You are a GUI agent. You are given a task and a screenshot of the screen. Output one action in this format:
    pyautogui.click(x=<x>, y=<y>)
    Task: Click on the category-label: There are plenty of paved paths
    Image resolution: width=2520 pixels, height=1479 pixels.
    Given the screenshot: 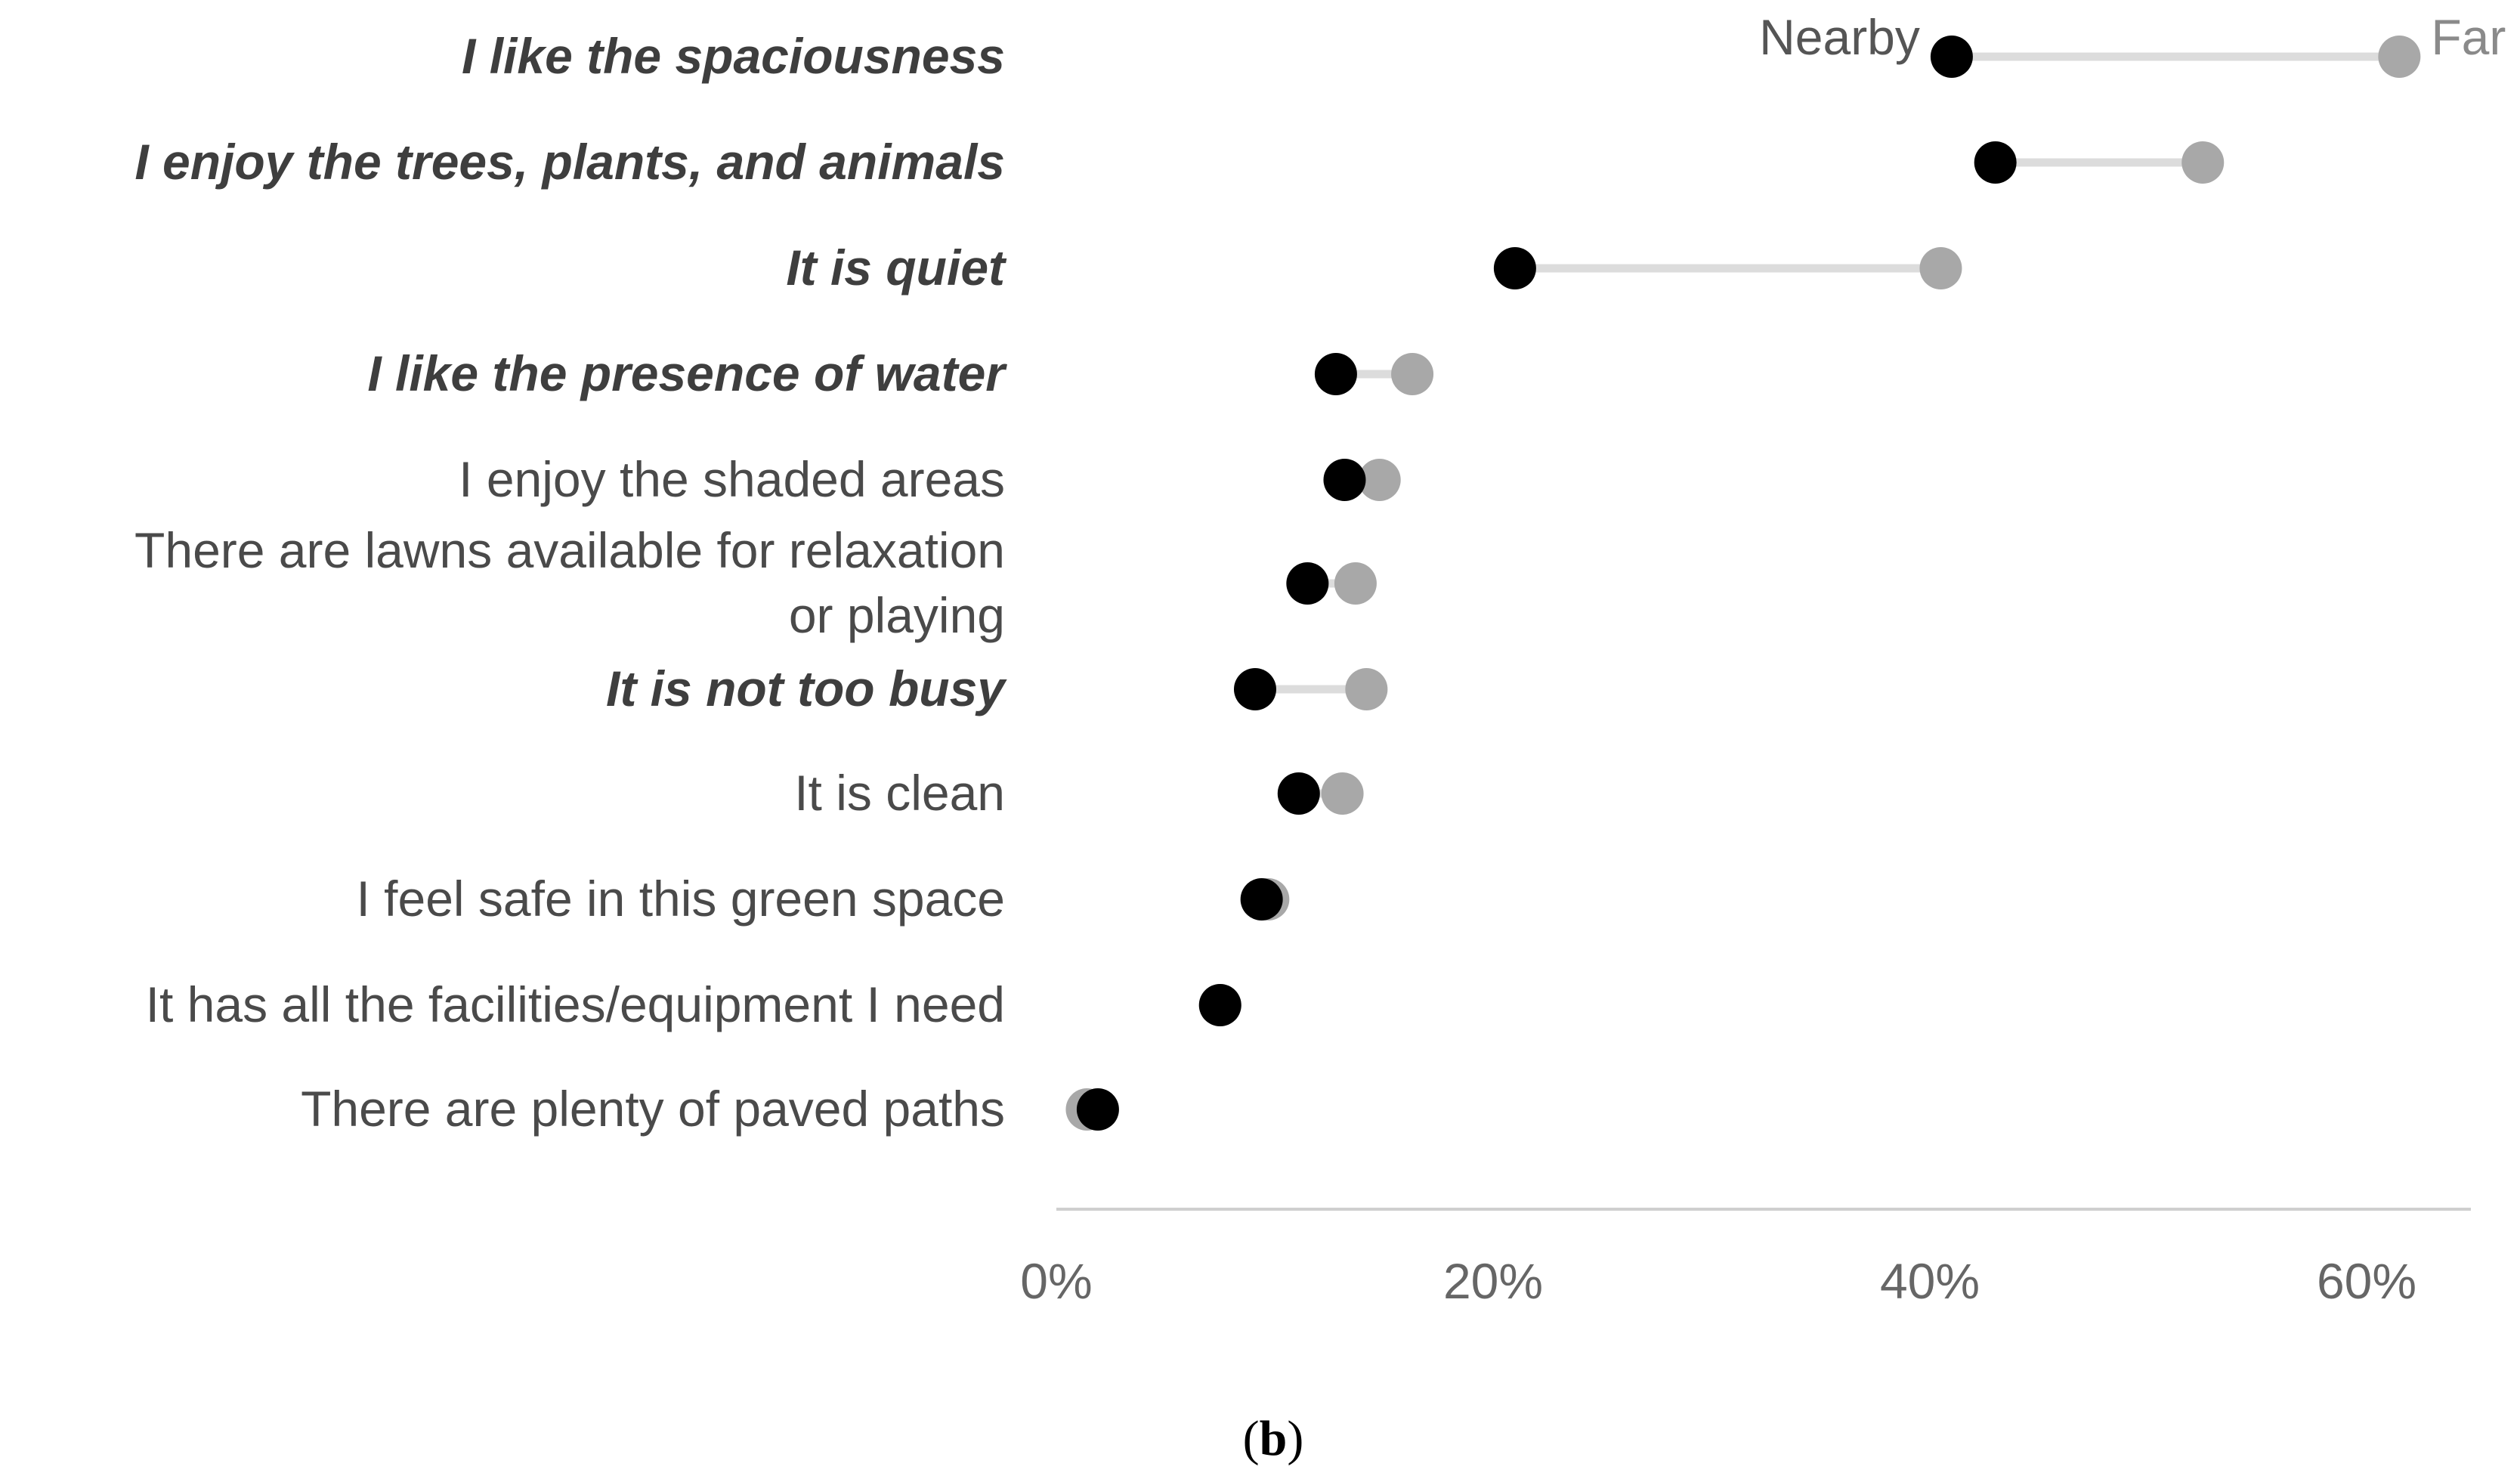 What is the action you would take?
    pyautogui.click(x=653, y=1109)
    